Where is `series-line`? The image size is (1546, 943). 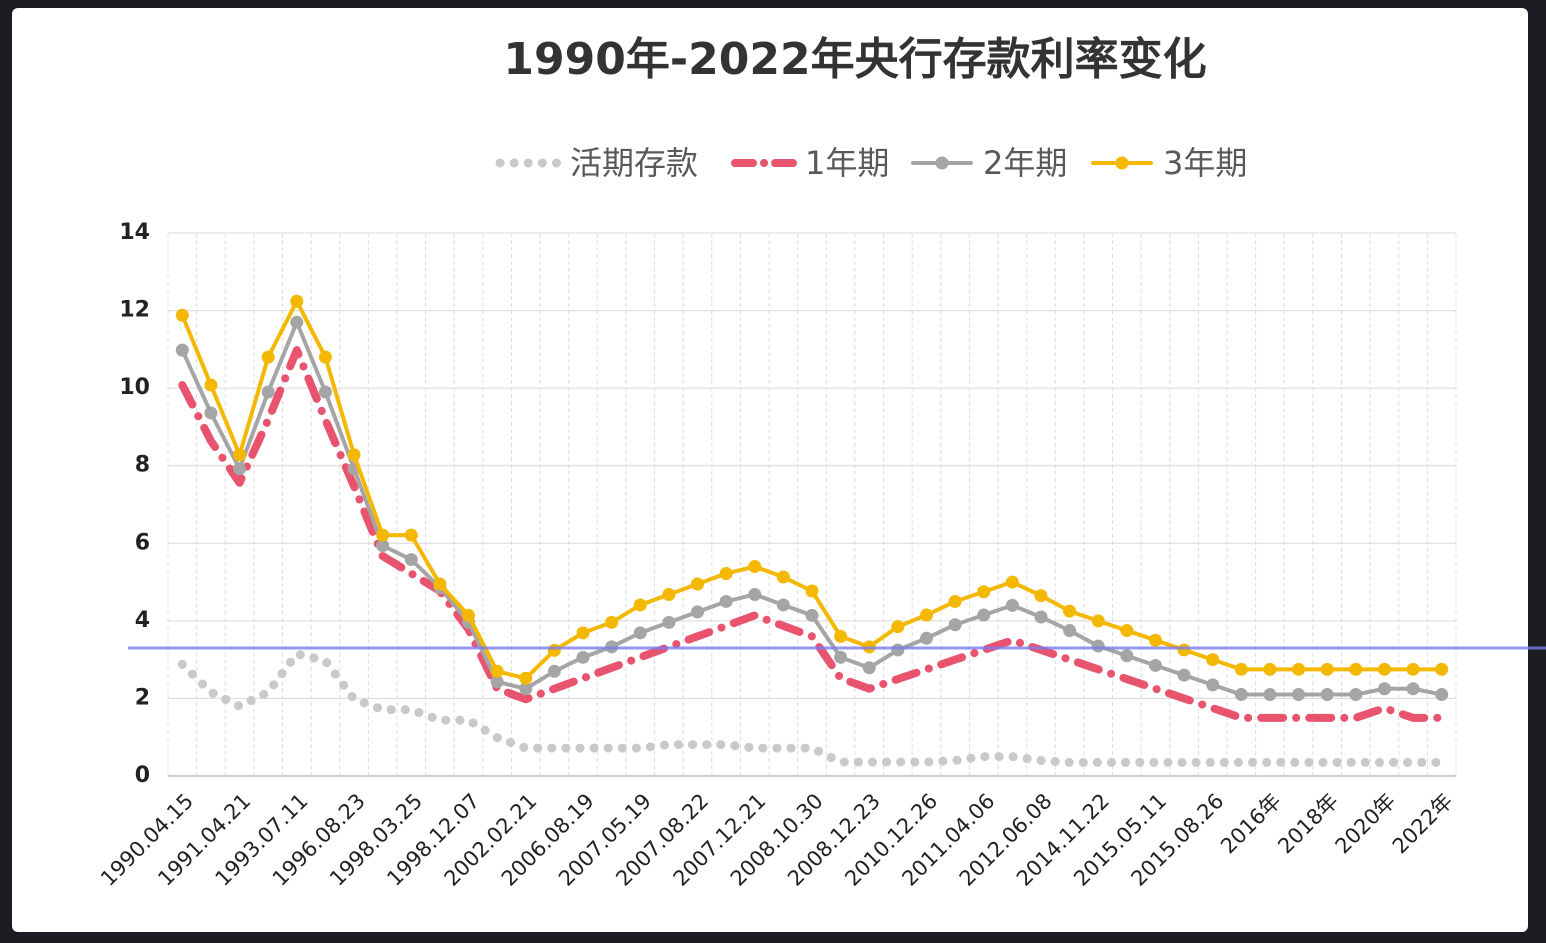 series-line is located at coordinates (812, 708).